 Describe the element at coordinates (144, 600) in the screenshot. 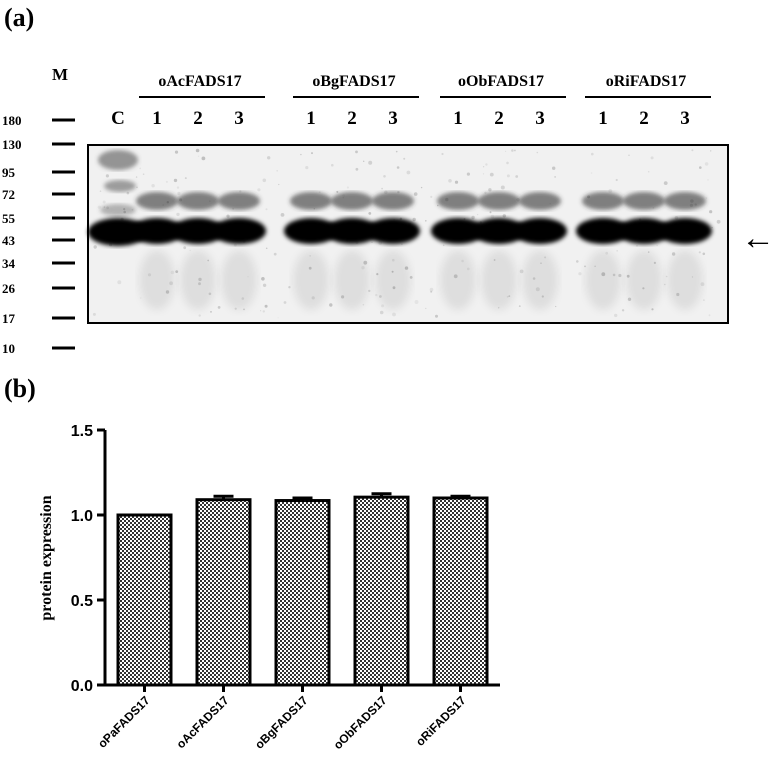

I see `bar-oPaFADS17` at that location.